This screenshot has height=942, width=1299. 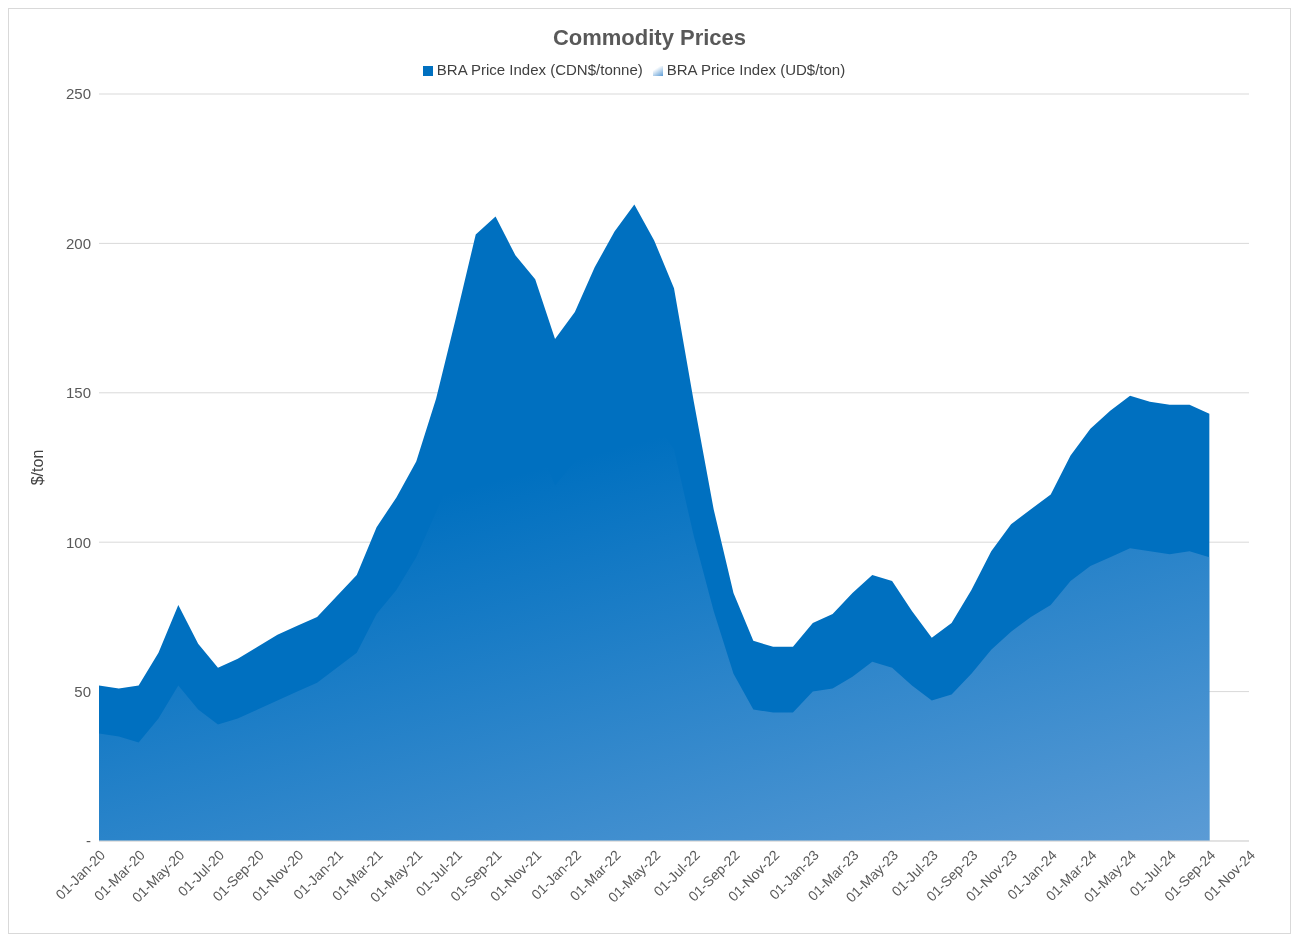 What do you see at coordinates (78, 542) in the screenshot?
I see `y-tick-label: 100` at bounding box center [78, 542].